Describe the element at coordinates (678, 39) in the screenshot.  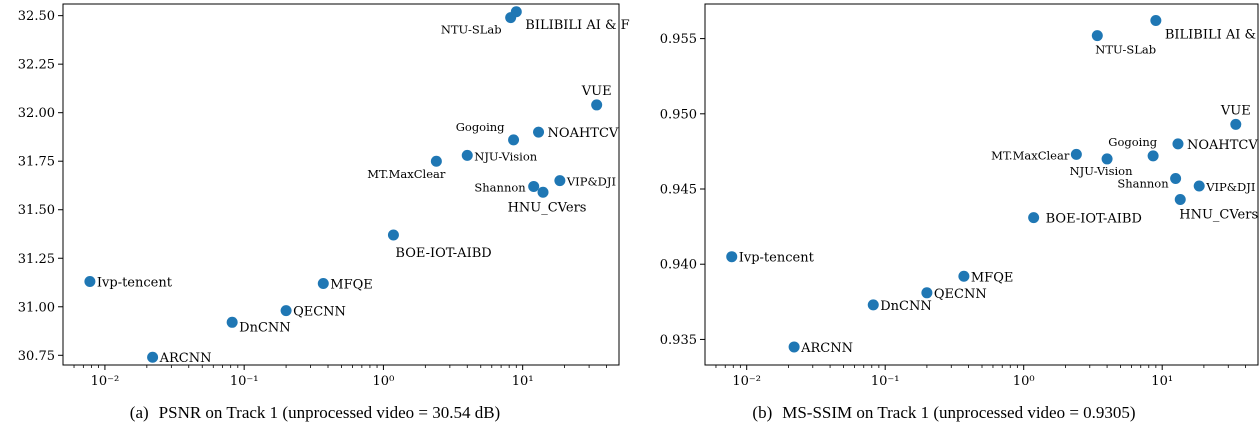
I see `y-tick-label: 0.955` at that location.